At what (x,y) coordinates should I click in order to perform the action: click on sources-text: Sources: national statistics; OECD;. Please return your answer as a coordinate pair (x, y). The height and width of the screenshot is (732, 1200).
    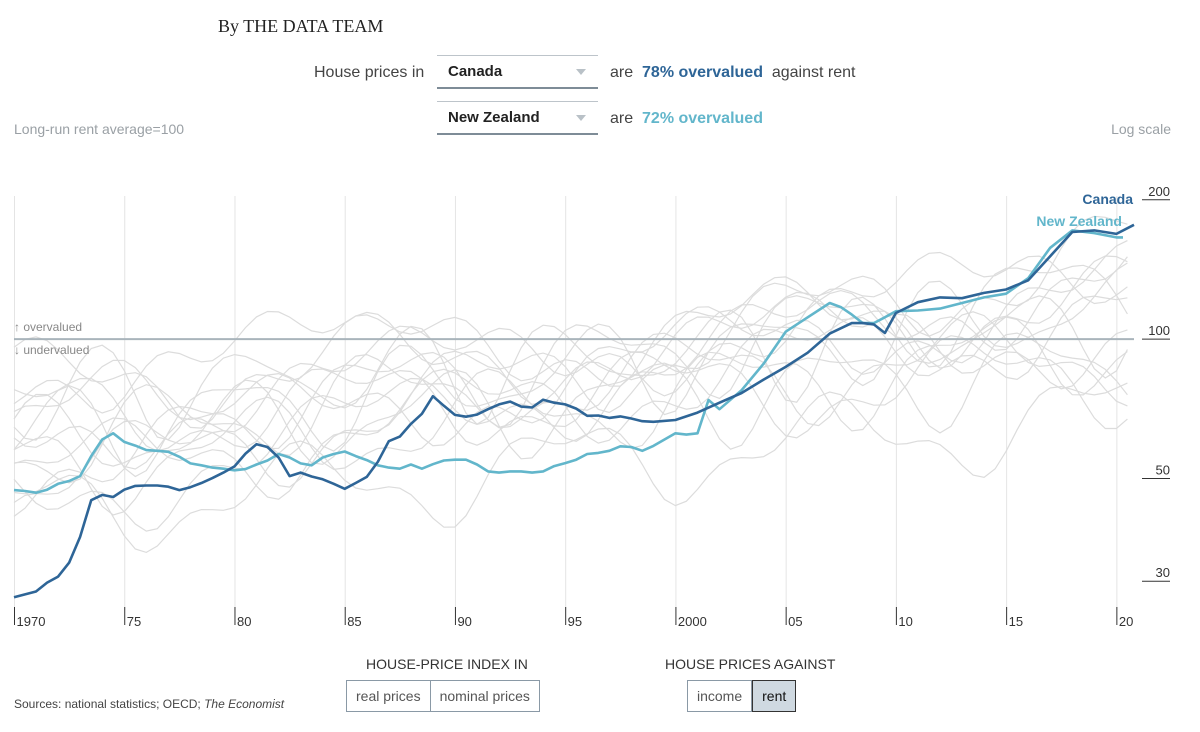
    Looking at the image, I should click on (109, 704).